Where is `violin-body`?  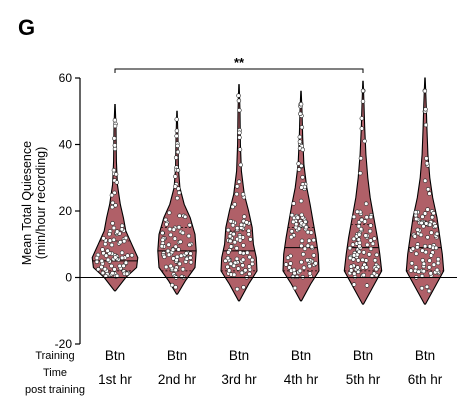 violin-body is located at coordinates (115, 198).